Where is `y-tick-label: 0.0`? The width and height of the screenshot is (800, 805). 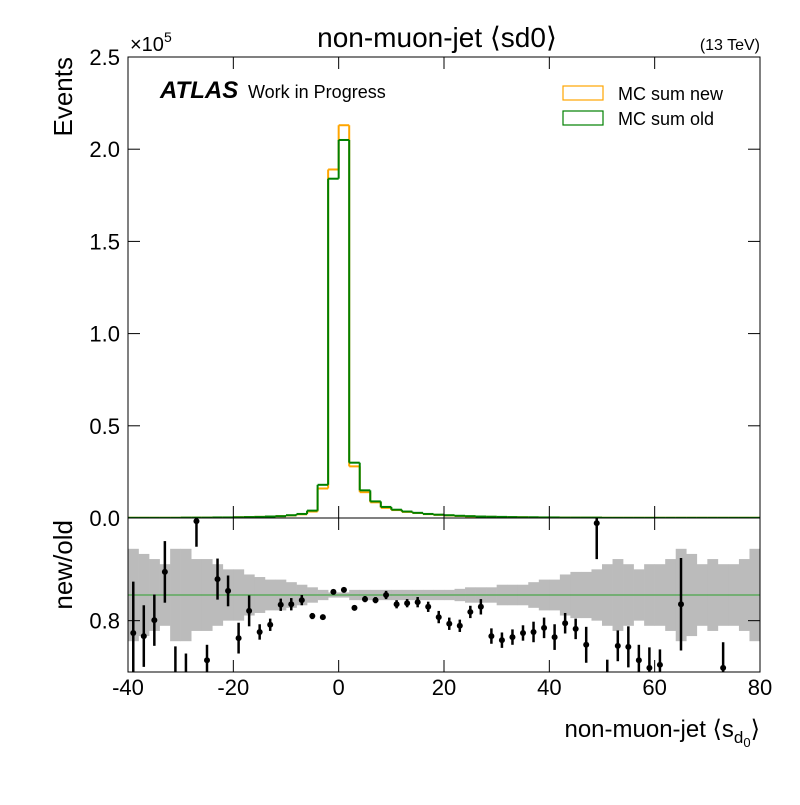
y-tick-label: 0.0 is located at coordinates (104, 518).